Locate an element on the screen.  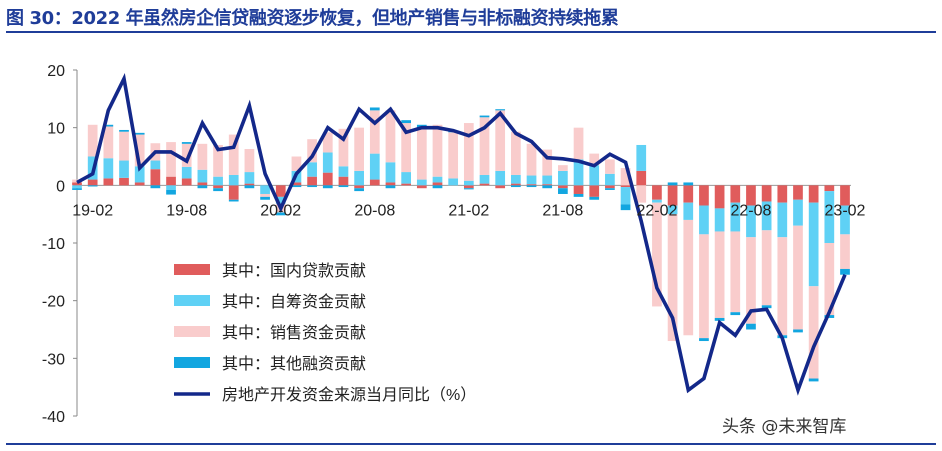
x-tick-label: 20-02 is located at coordinates (280, 210).